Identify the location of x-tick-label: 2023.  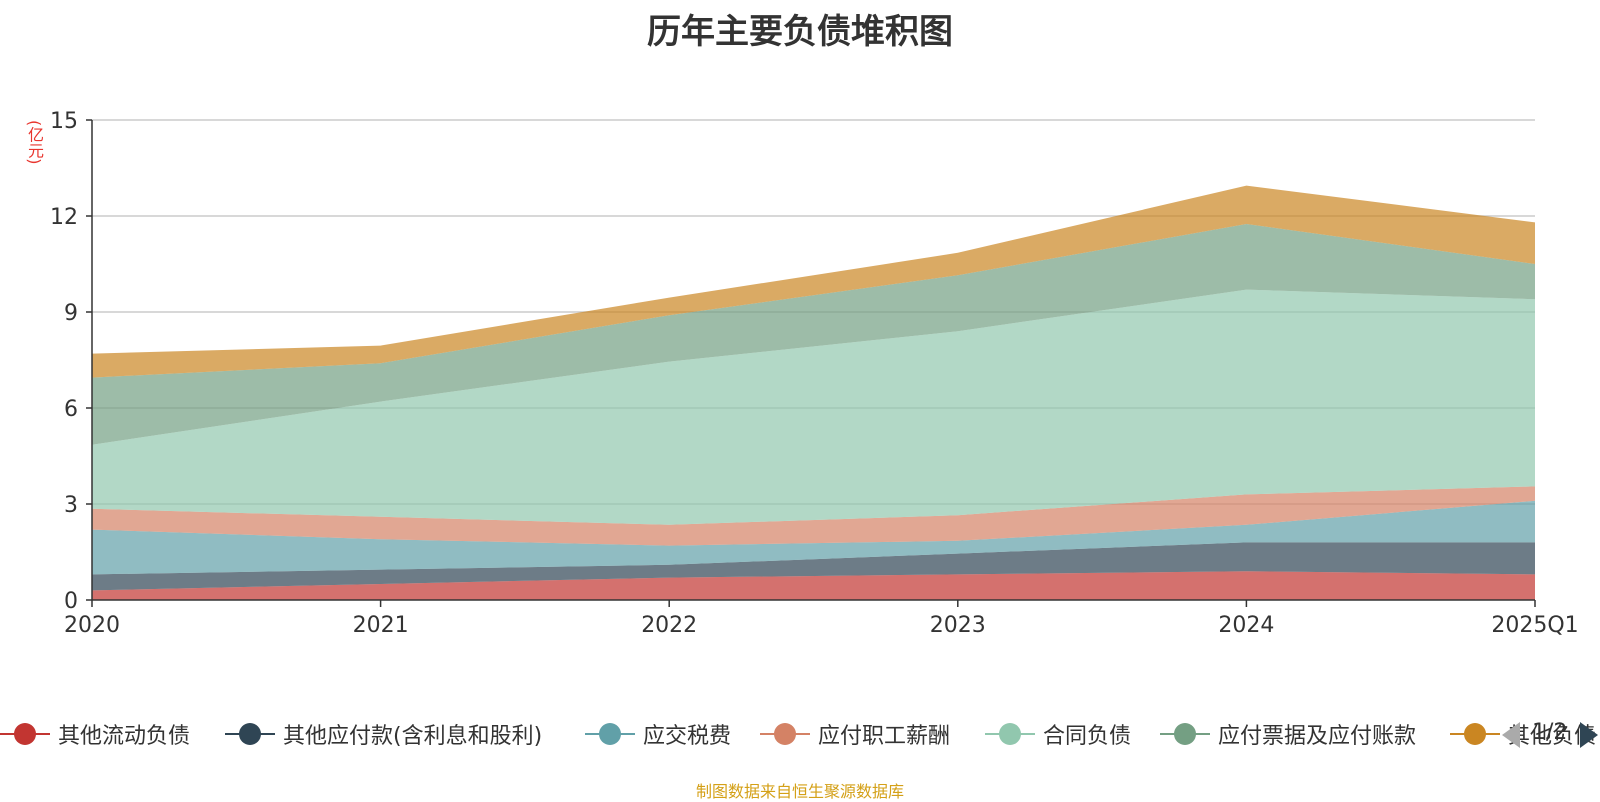
(958, 625).